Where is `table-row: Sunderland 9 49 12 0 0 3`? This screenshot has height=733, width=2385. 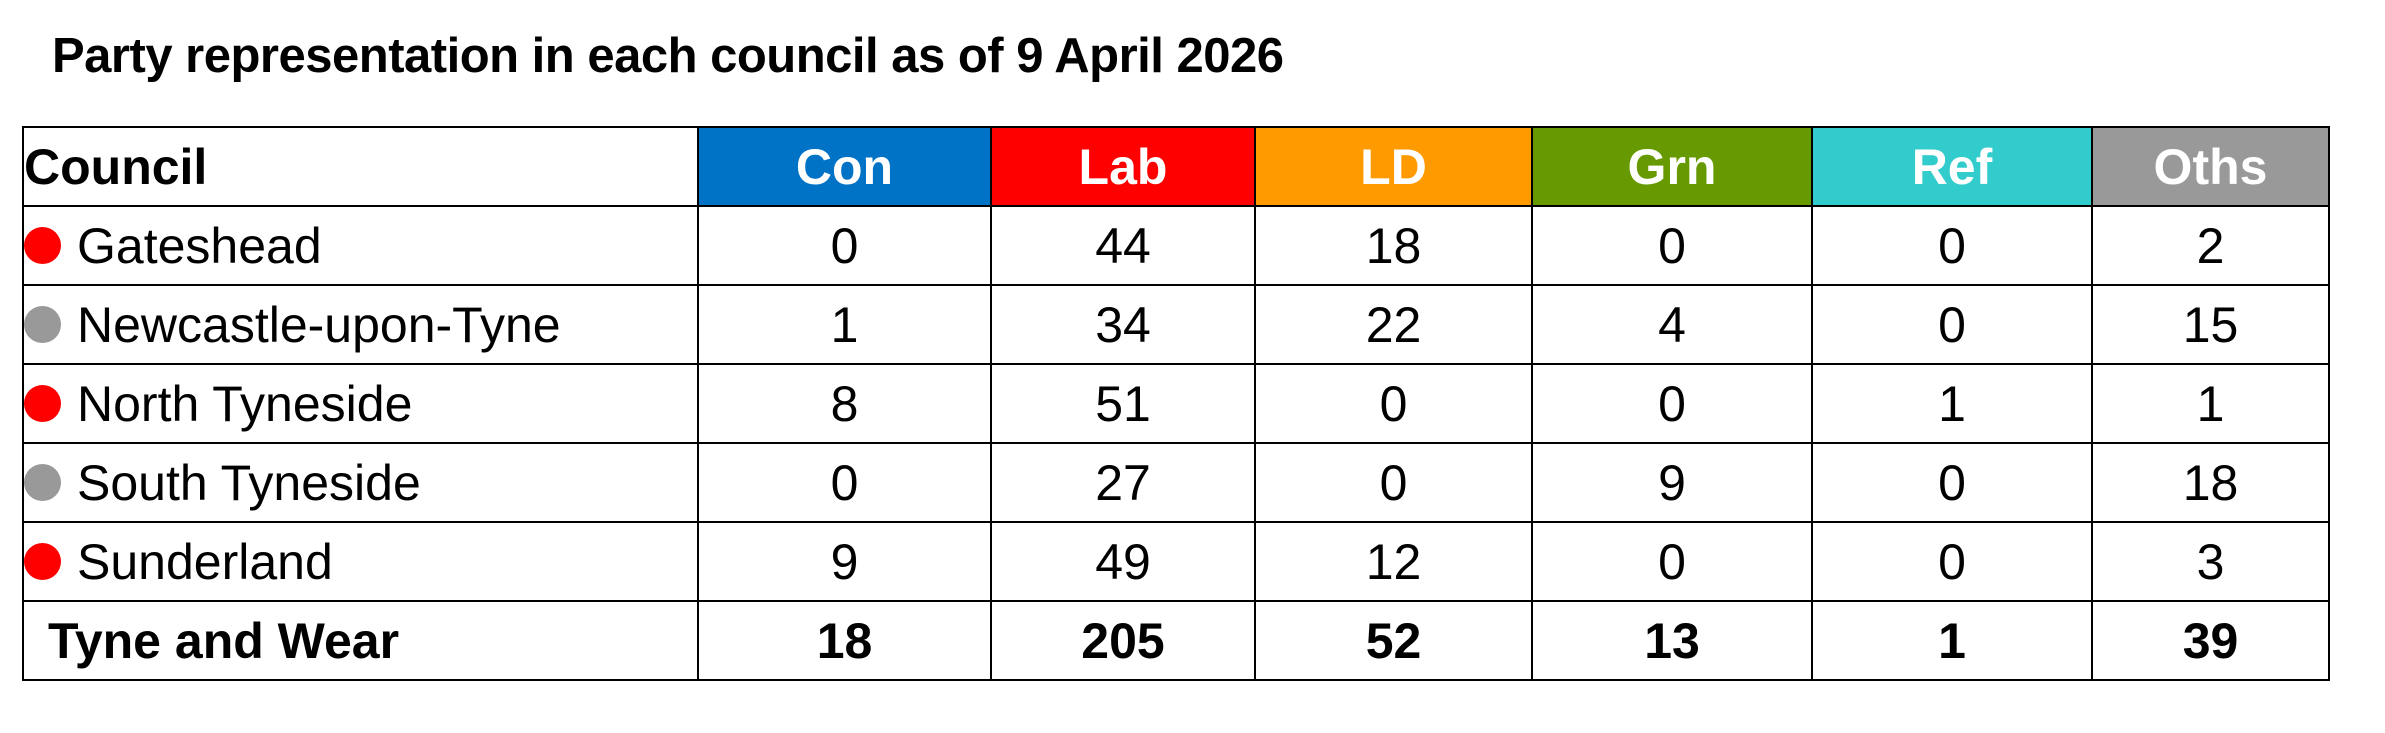
table-row: Sunderland 9 49 12 0 0 3 is located at coordinates (1176, 561).